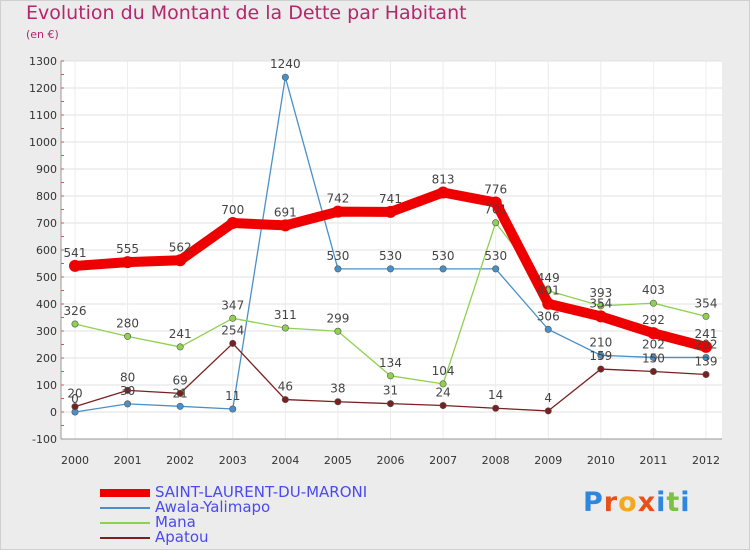 The width and height of the screenshot is (750, 550). What do you see at coordinates (75, 460) in the screenshot?
I see `x-tick-label: 2000` at bounding box center [75, 460].